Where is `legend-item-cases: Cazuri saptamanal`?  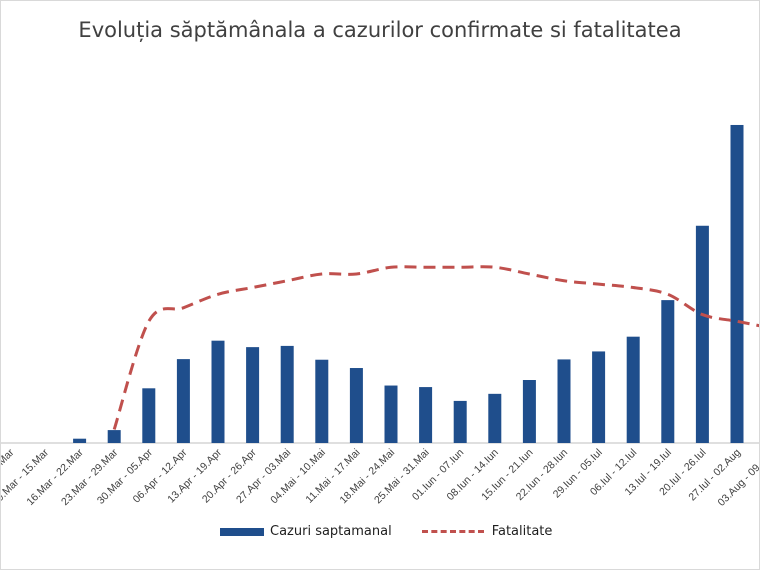 legend-item-cases: Cazuri saptamanal is located at coordinates (306, 531).